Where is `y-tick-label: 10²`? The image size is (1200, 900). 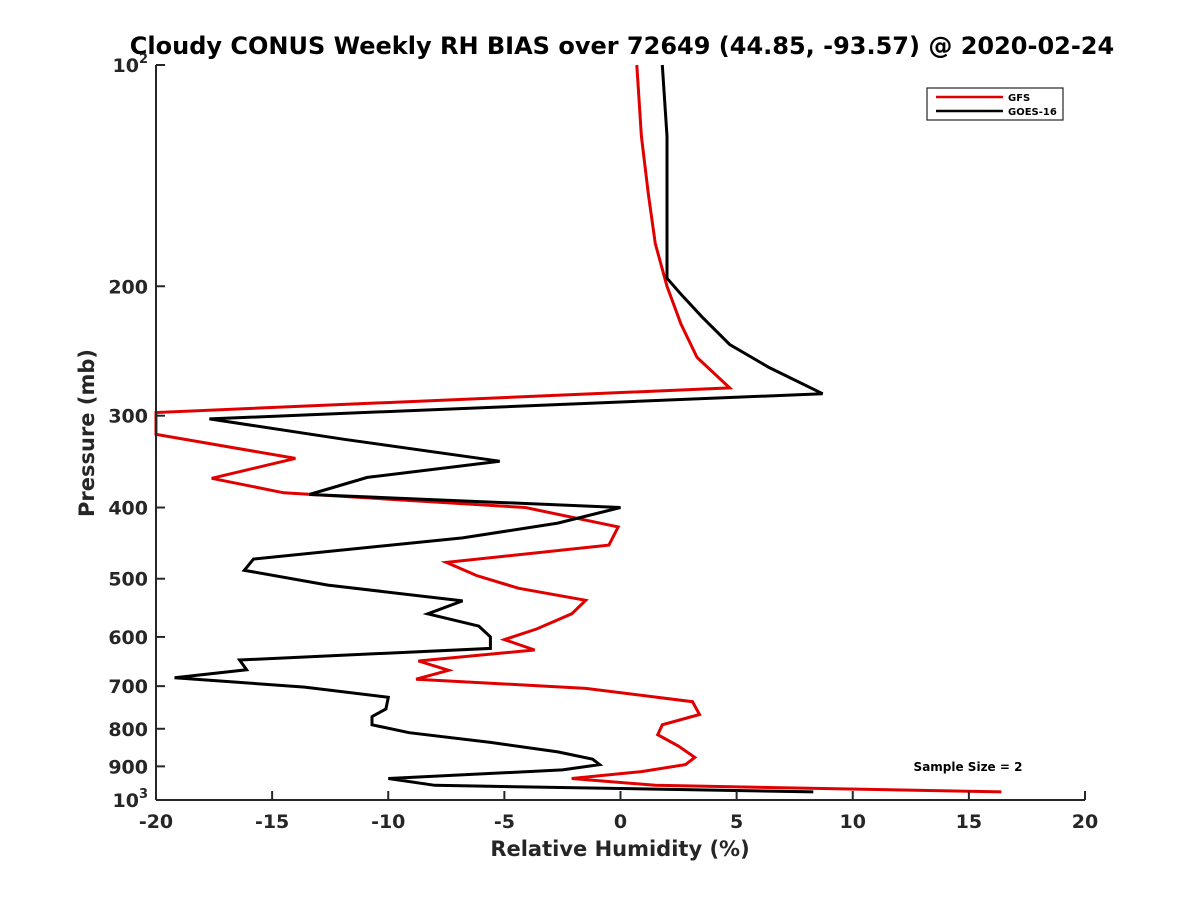 y-tick-label: 10² is located at coordinates (131, 64).